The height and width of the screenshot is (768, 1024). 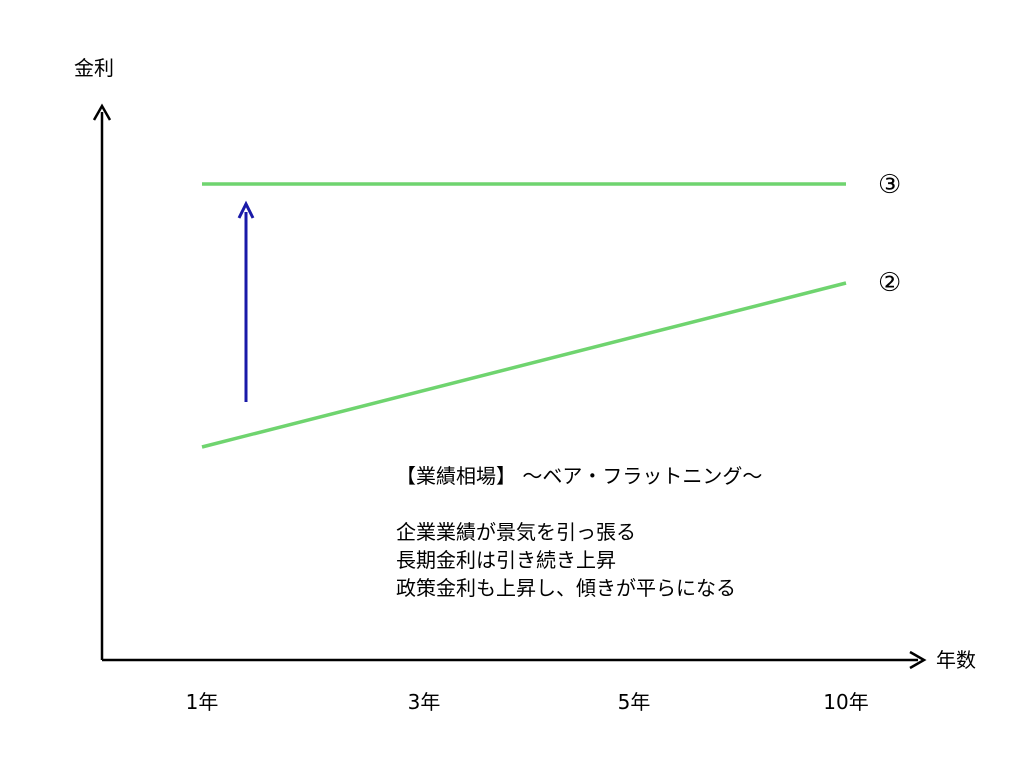 What do you see at coordinates (102, 112) in the screenshot?
I see `y-axis-arrowhead` at bounding box center [102, 112].